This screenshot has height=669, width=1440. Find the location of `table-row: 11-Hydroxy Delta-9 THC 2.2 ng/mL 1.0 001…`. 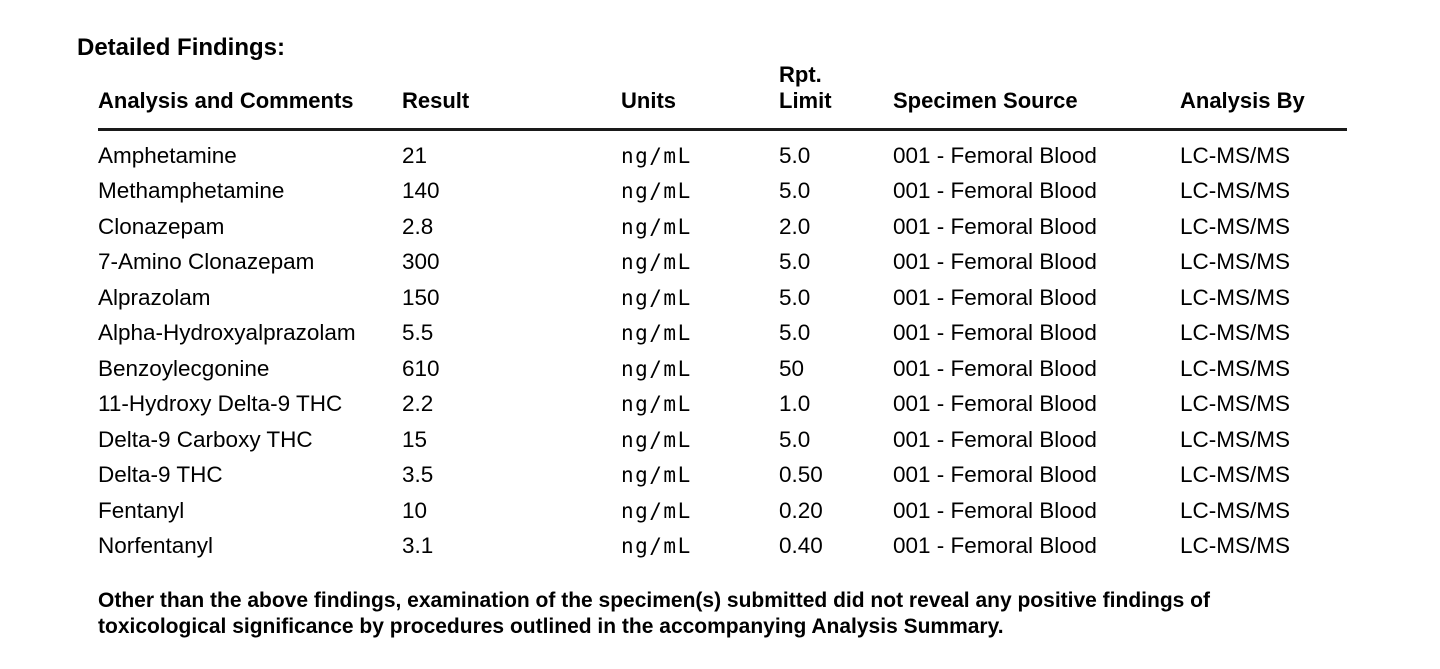

table-row: 11-Hydroxy Delta-9 THC 2.2 ng/mL 1.0 001… is located at coordinates (722, 405).